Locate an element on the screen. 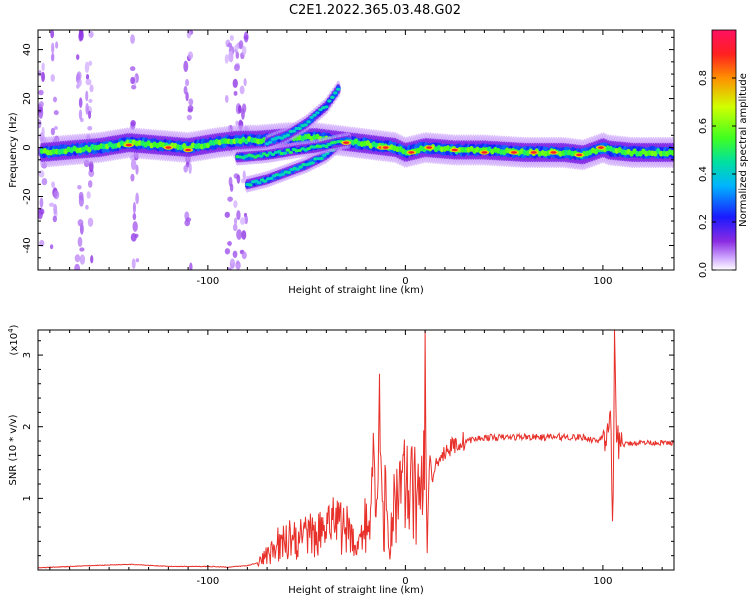 Image resolution: width=750 pixels, height=604 pixels. colorbar-tick-label: 0.6 is located at coordinates (703, 126).